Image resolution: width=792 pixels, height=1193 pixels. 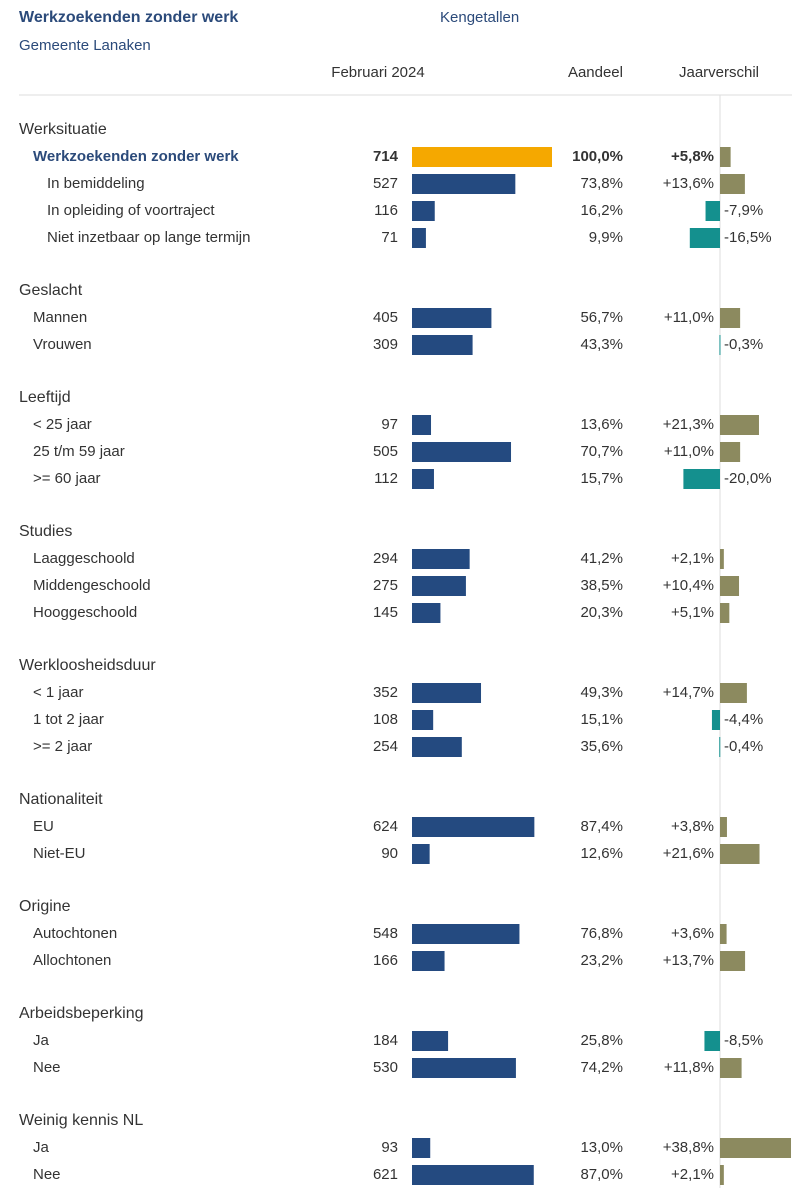 What do you see at coordinates (385, 558) in the screenshot?
I see `count: 294` at bounding box center [385, 558].